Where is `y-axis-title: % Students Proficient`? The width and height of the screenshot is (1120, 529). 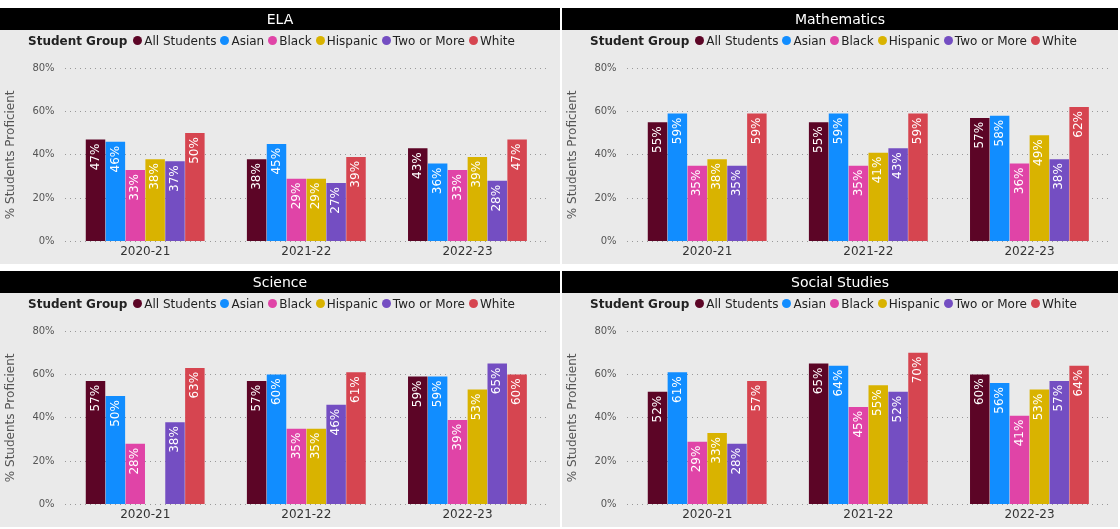
y-axis-title: % Students Proficient is located at coordinates (10, 417).